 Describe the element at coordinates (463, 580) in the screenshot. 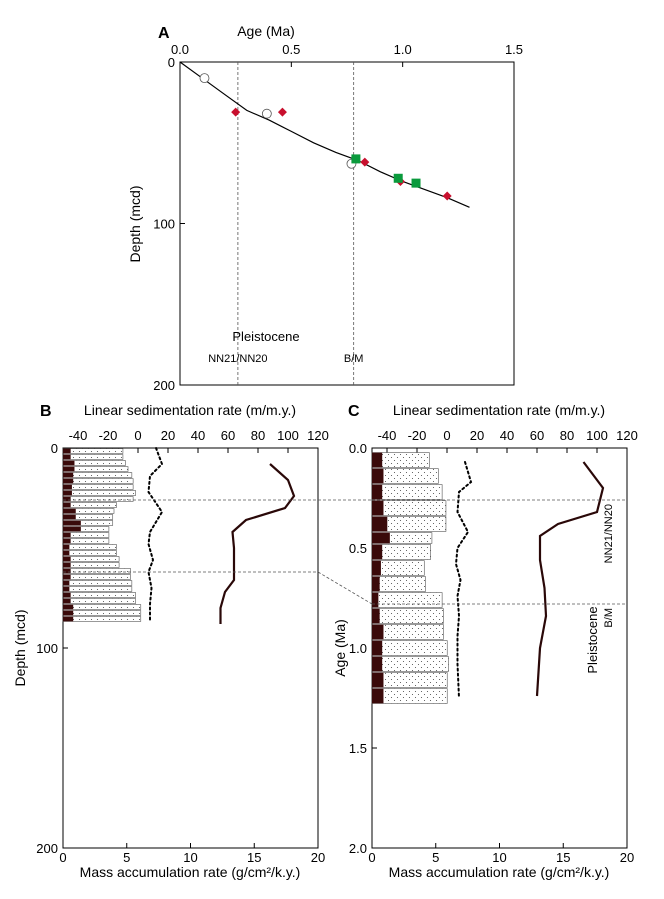

I see `panel-c-dotted-curve` at that location.